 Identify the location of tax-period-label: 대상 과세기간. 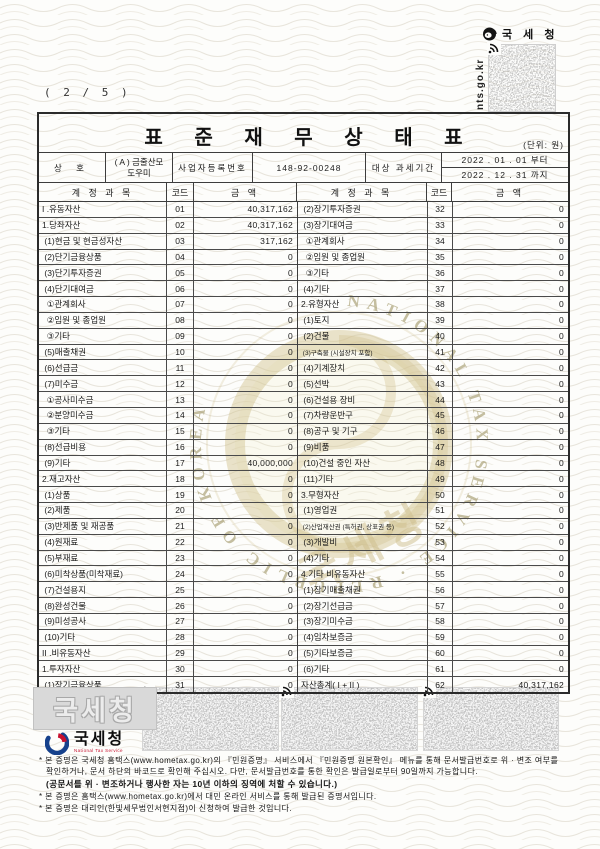
(404, 167).